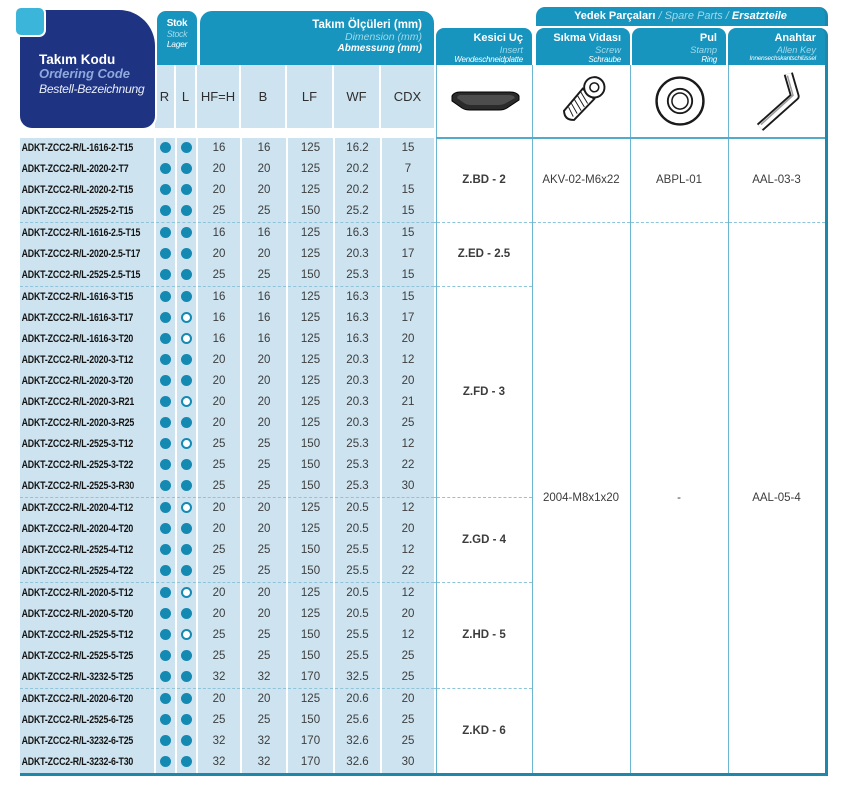  I want to click on wf-cell: 20.3, so click(358, 402).